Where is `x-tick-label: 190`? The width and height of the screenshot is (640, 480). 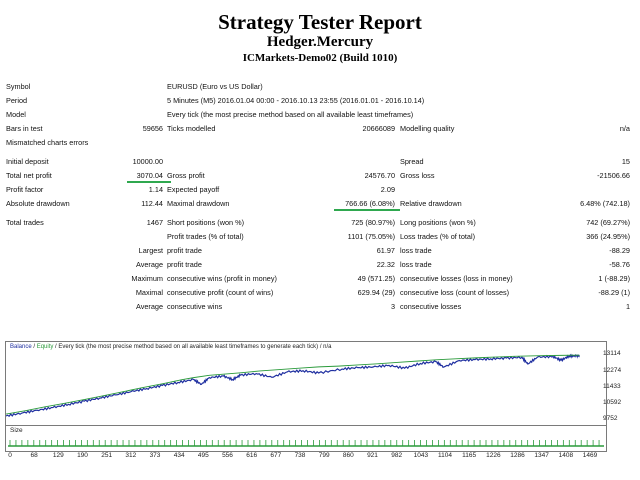 x-tick-label: 190 is located at coordinates (82, 455).